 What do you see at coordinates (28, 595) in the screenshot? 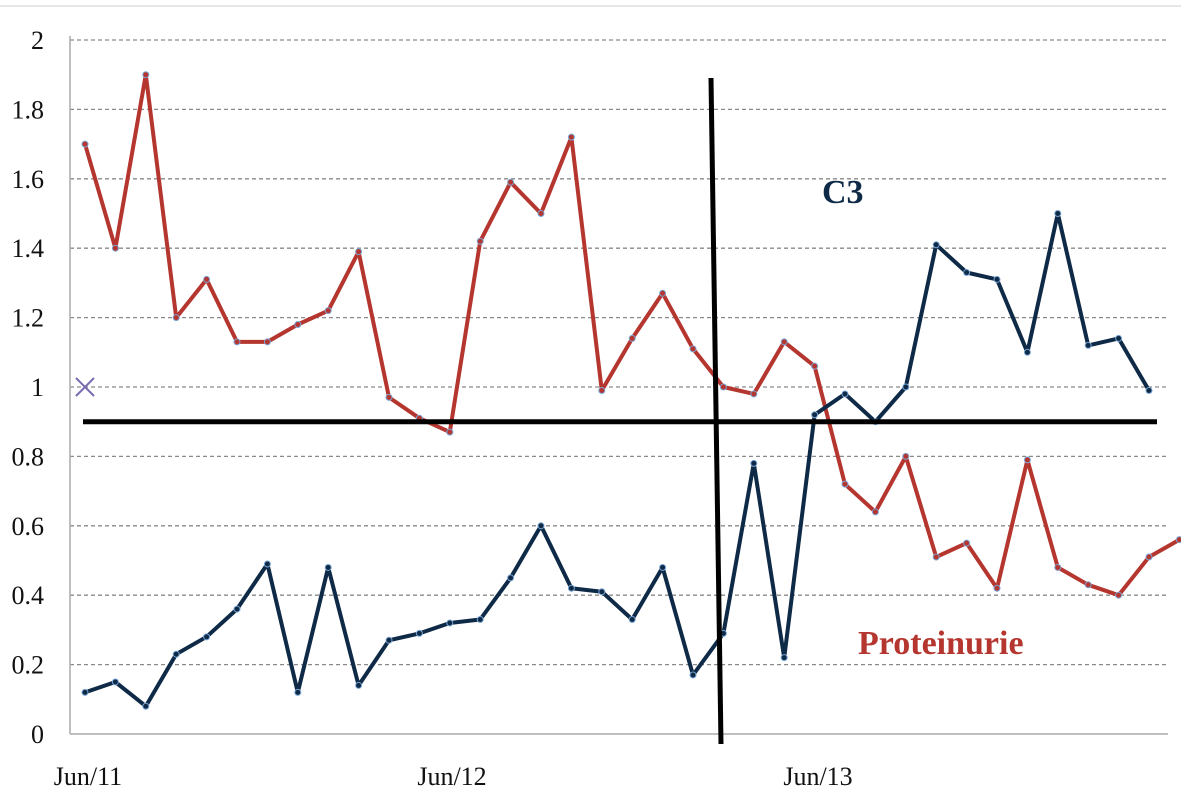
I see `y-tick-label: 0.4` at bounding box center [28, 595].